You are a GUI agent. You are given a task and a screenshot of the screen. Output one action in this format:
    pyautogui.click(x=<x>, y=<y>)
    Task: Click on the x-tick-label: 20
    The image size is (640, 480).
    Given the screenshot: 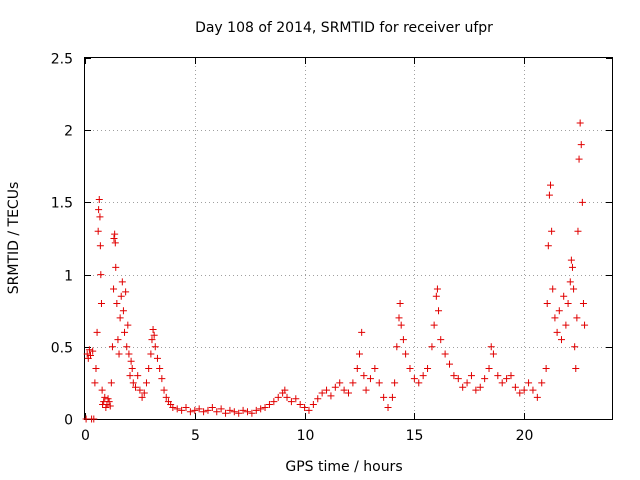 What is the action you would take?
    pyautogui.click(x=525, y=436)
    